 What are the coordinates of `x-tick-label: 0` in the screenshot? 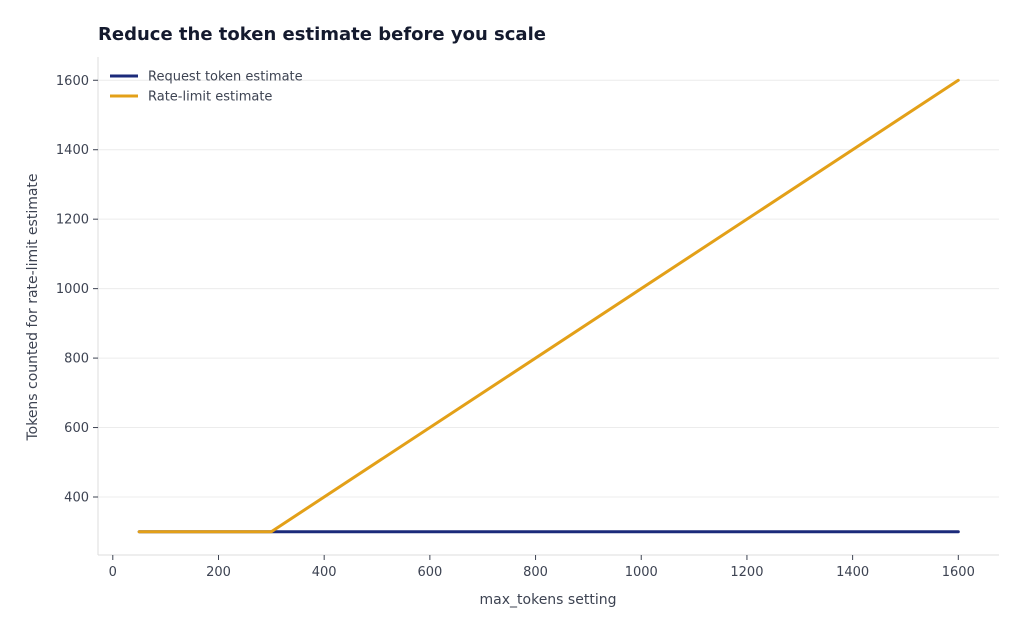 It's located at (113, 572).